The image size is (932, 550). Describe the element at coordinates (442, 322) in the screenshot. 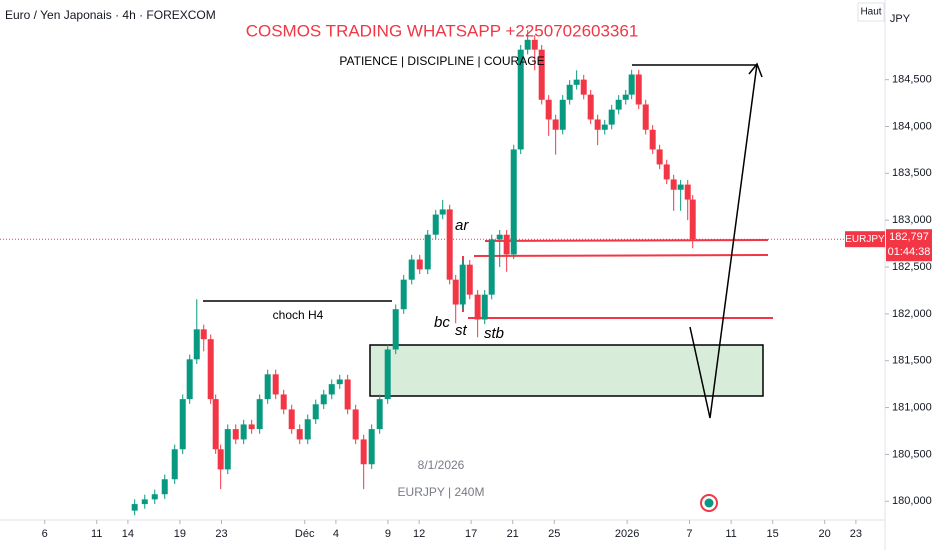

I see `annotation: bc` at that location.